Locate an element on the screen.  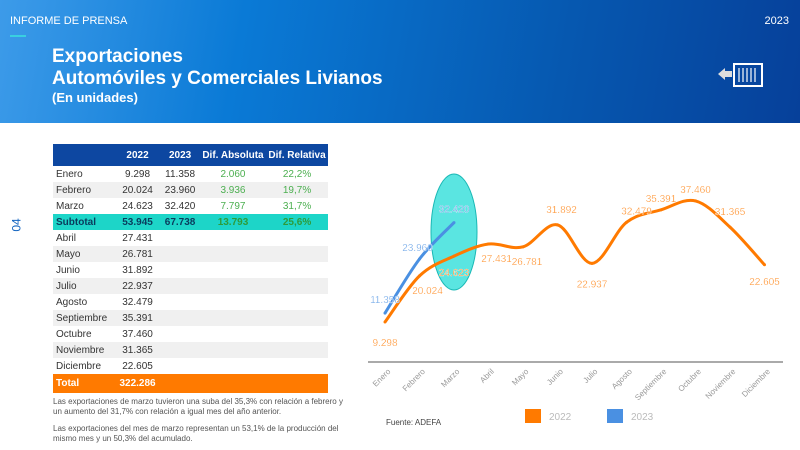
x-tick-label: Junio is located at coordinates (555, 377).